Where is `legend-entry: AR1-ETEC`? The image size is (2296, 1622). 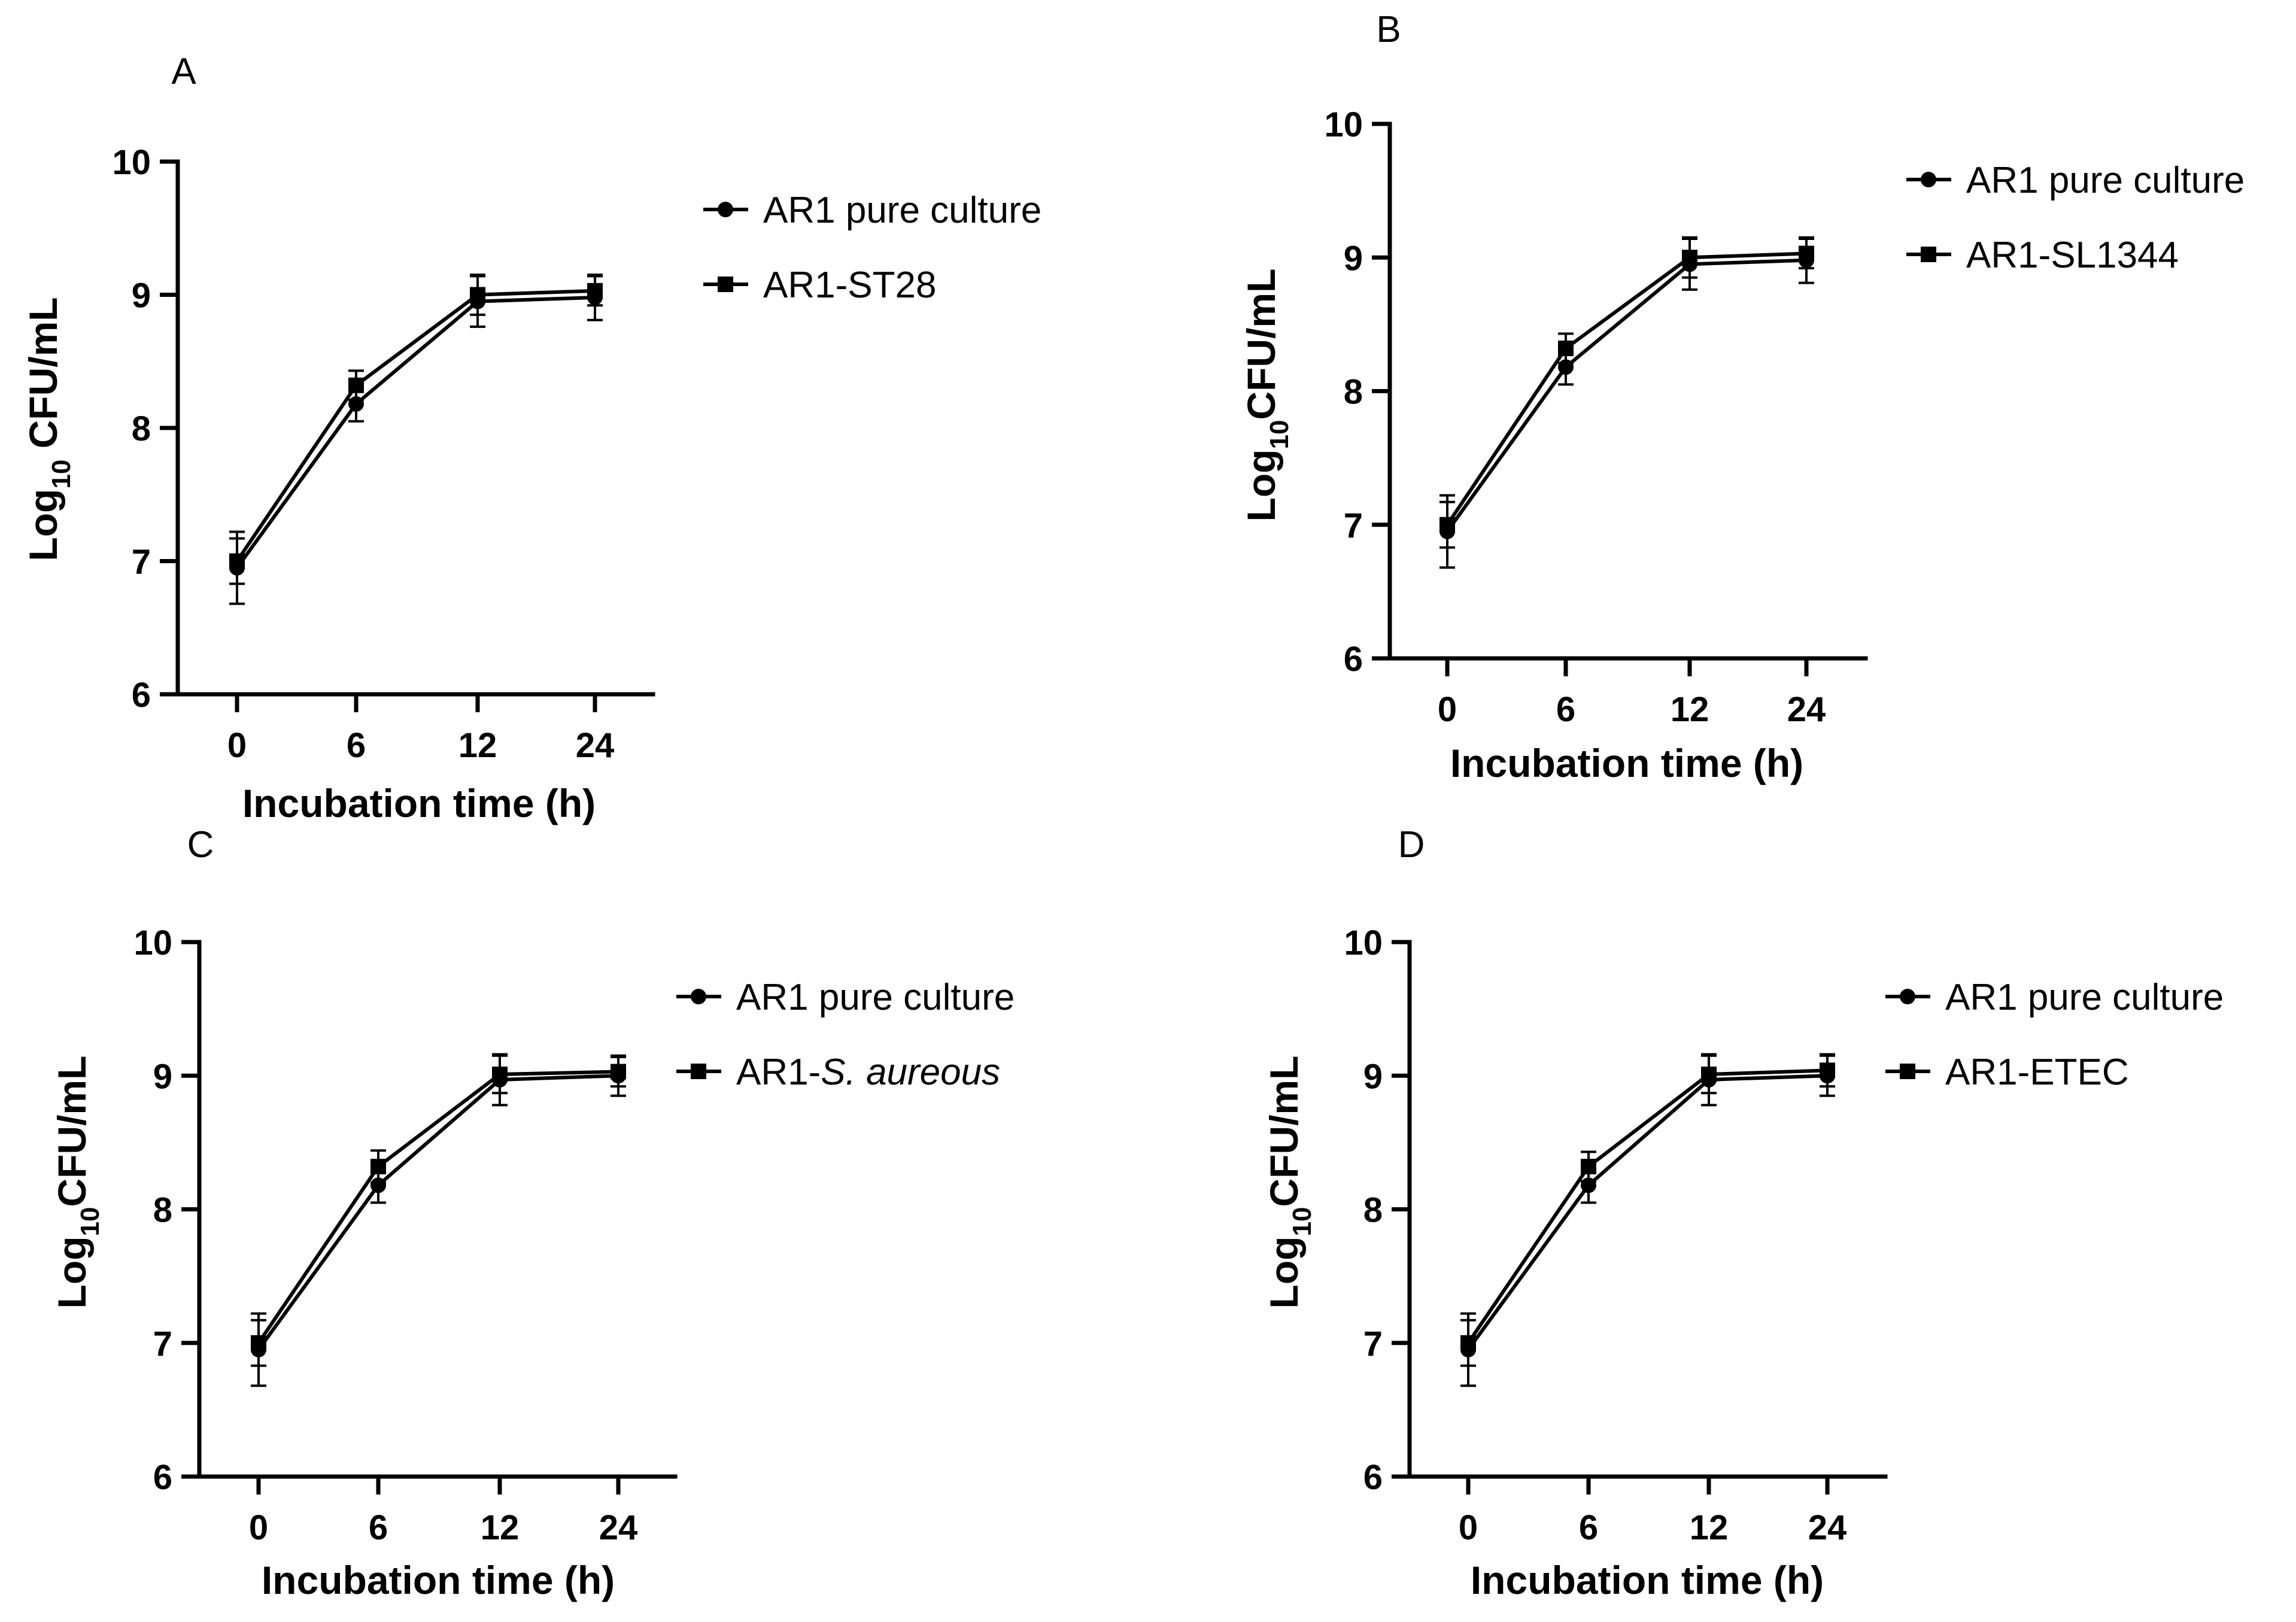 legend-entry: AR1-ETEC is located at coordinates (2007, 1072).